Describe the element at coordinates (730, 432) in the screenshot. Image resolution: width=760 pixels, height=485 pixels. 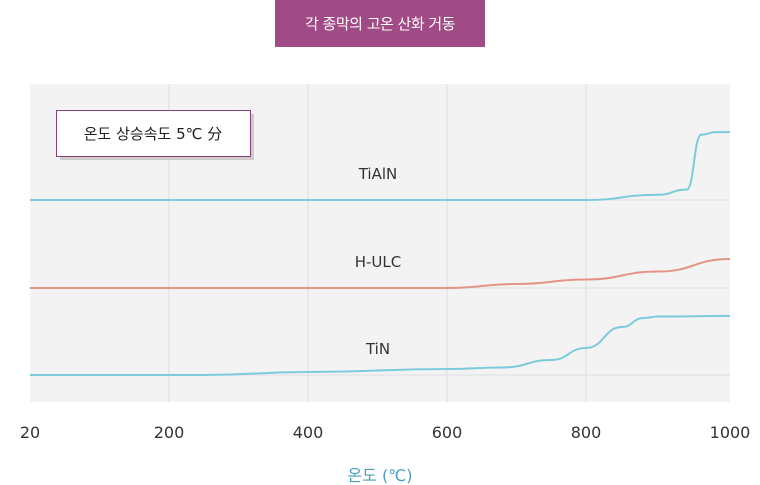
I see `x-tick-label: 1000` at that location.